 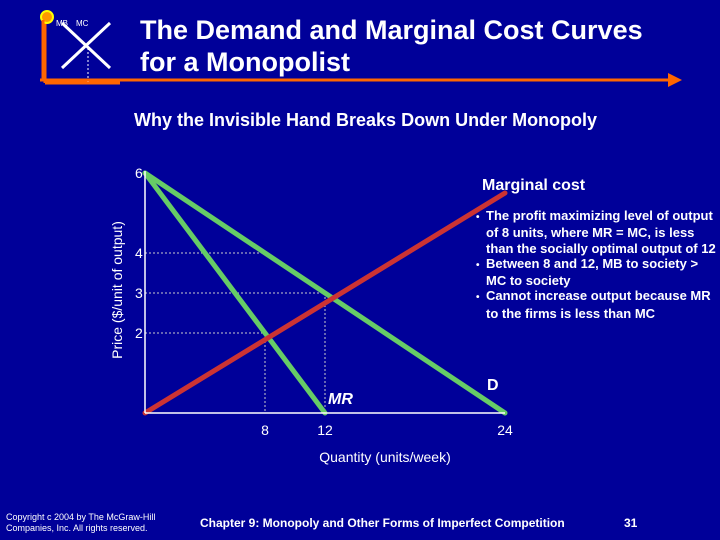 I want to click on y-tick-label: 6, so click(x=139, y=173).